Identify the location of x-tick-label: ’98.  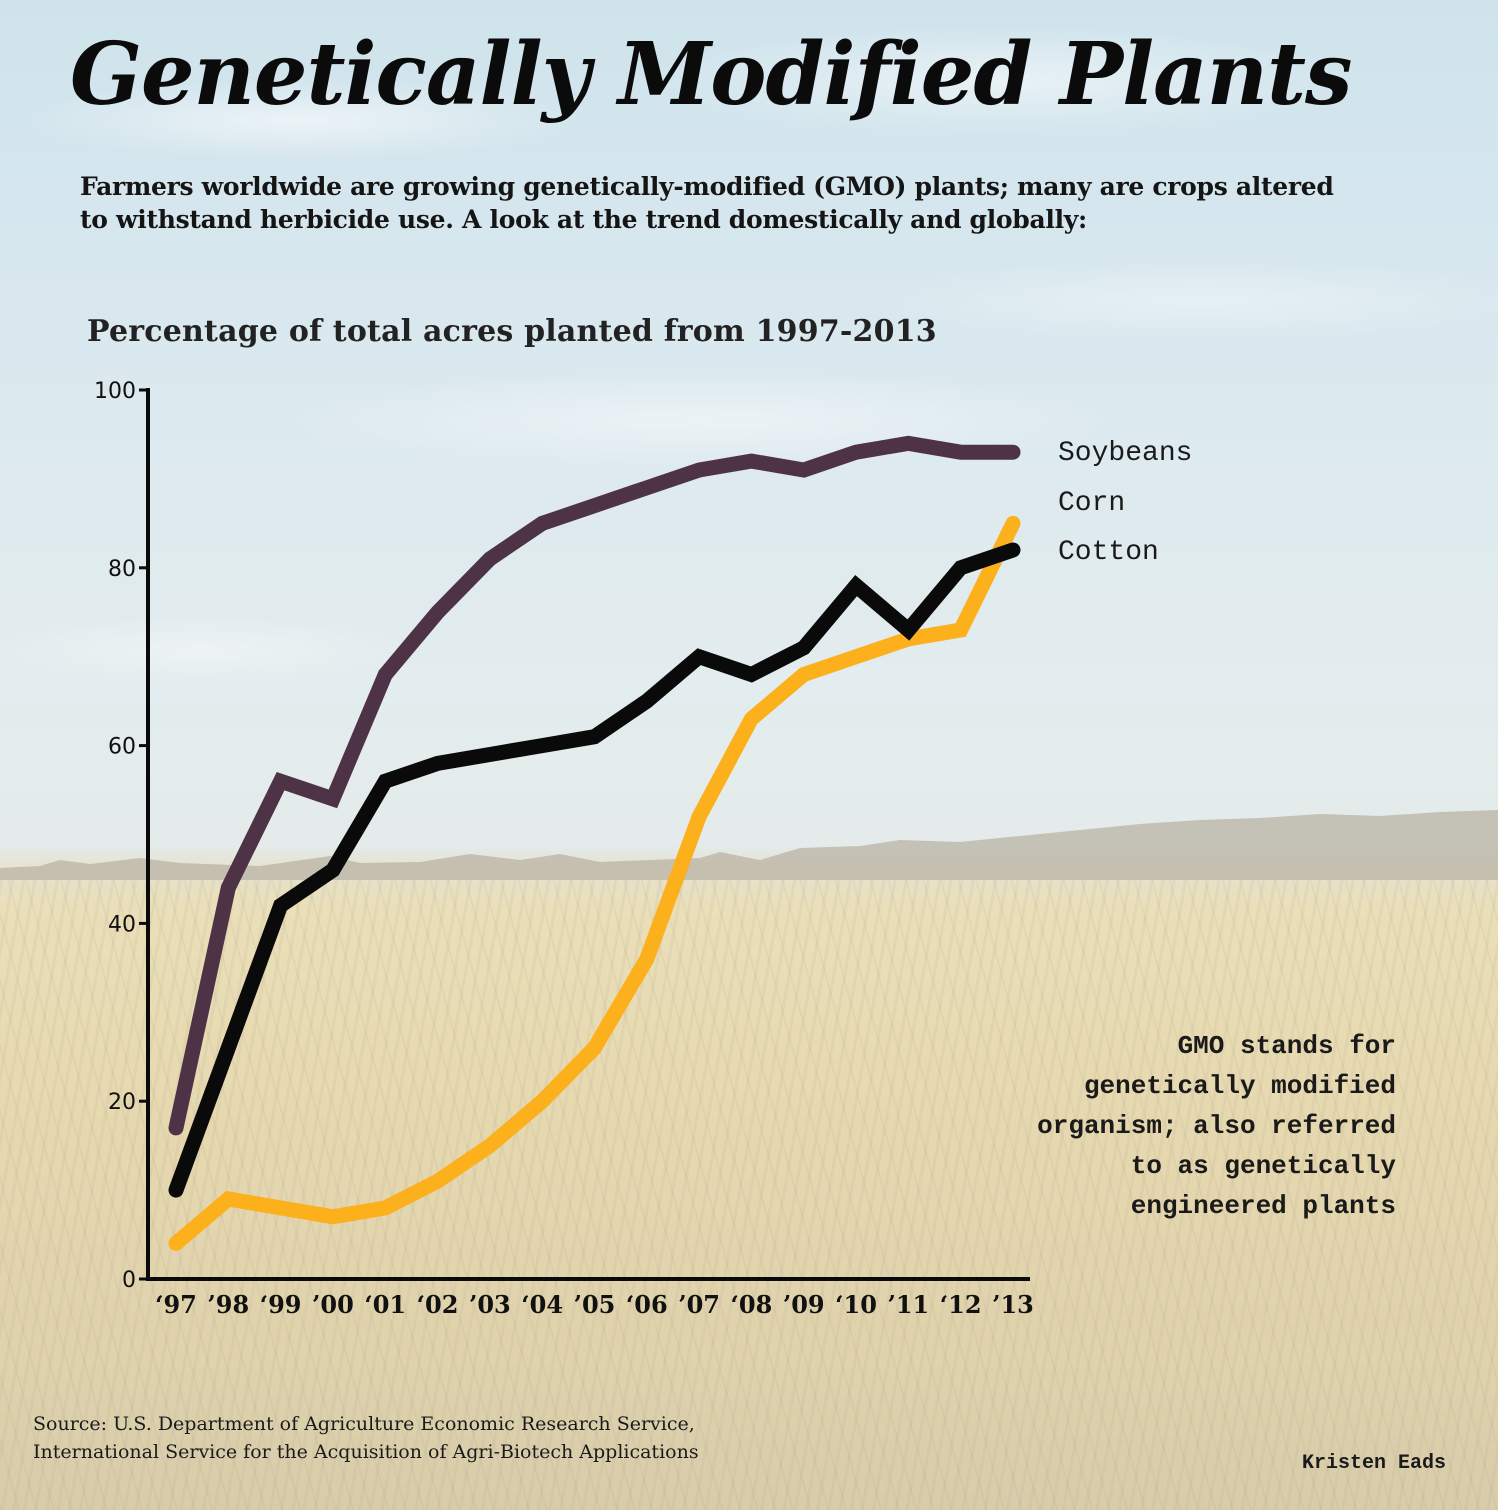
(228, 1304).